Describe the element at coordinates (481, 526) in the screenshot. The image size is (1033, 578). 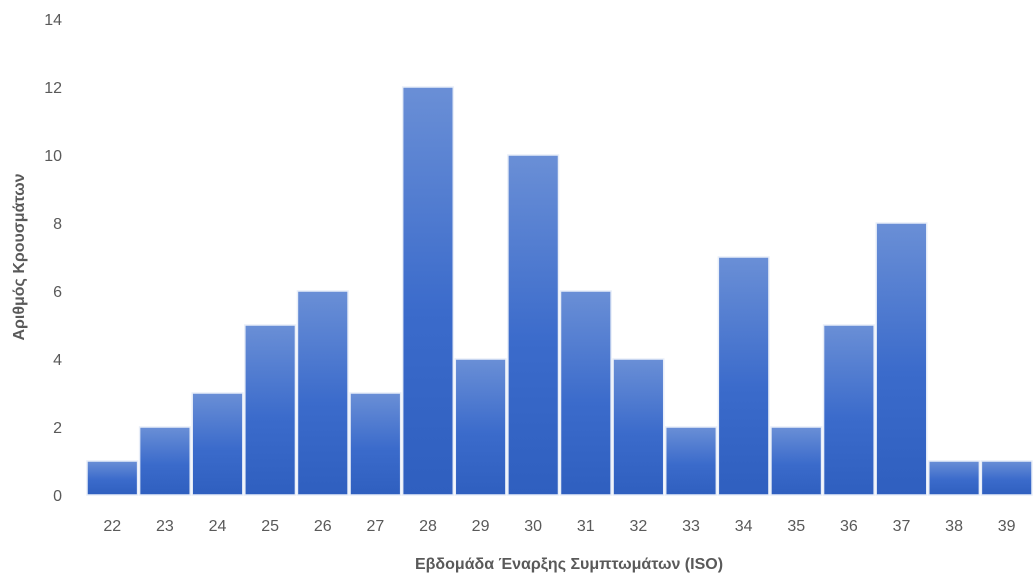
I see `x-tick-label: 29` at that location.